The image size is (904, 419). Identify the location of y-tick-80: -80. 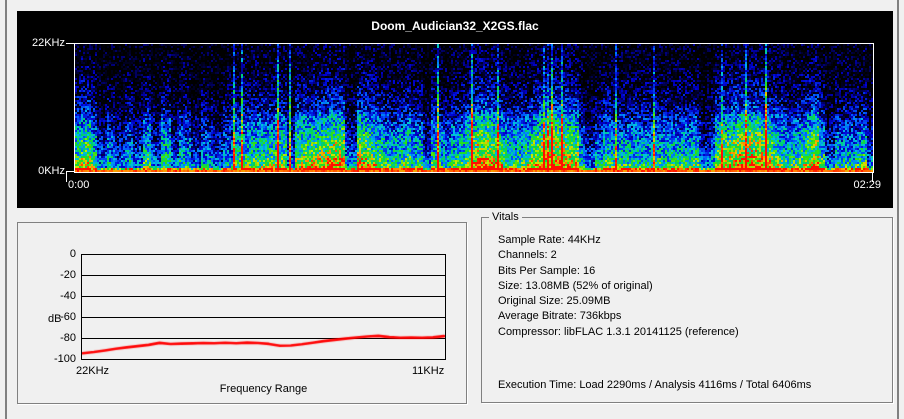
(68, 338).